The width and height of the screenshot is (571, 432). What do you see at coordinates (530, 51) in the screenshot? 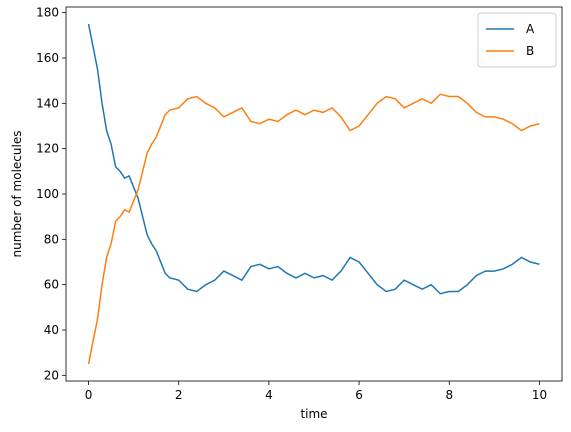
I see `legend-label: B` at bounding box center [530, 51].